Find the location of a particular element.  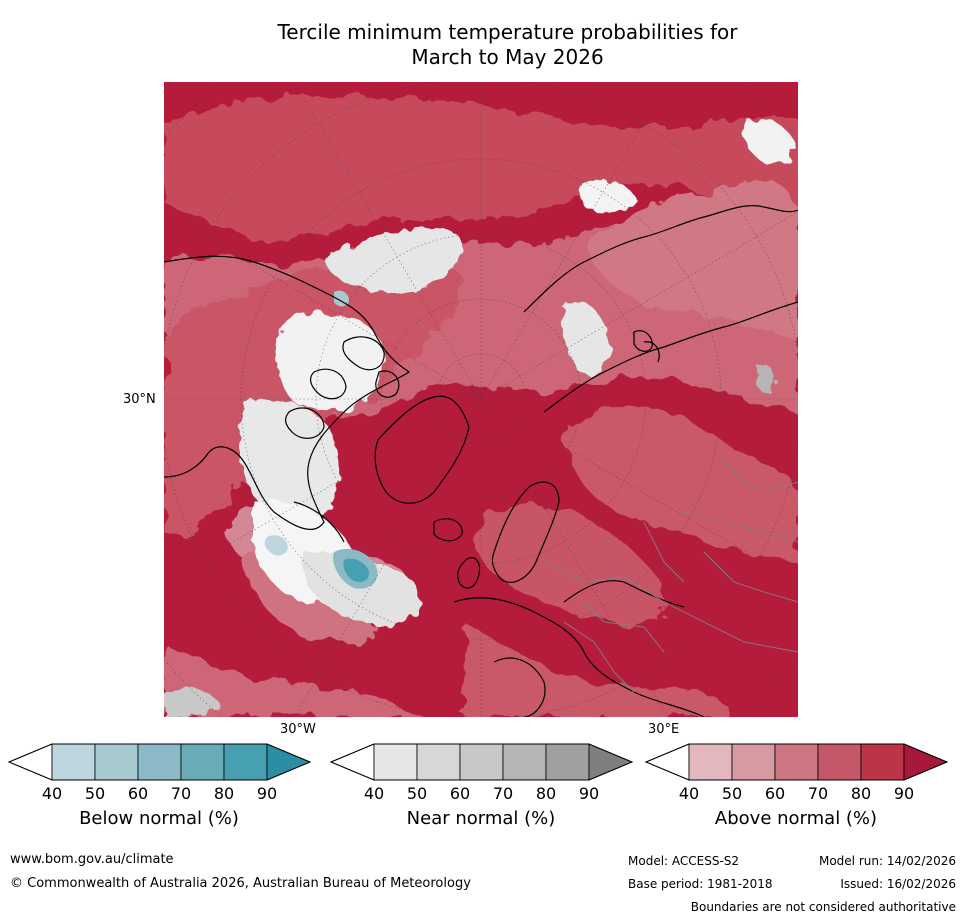

website-link: www.bom.gov.au/climate is located at coordinates (92, 859).